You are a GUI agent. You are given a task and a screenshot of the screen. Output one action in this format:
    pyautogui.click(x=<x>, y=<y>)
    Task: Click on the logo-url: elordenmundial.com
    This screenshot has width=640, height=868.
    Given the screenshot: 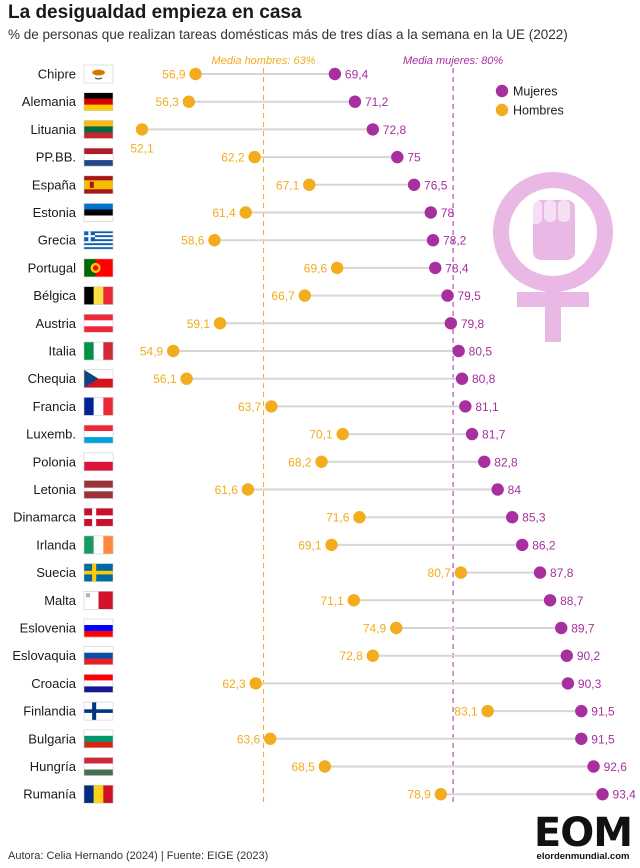 What is the action you would take?
    pyautogui.click(x=583, y=856)
    